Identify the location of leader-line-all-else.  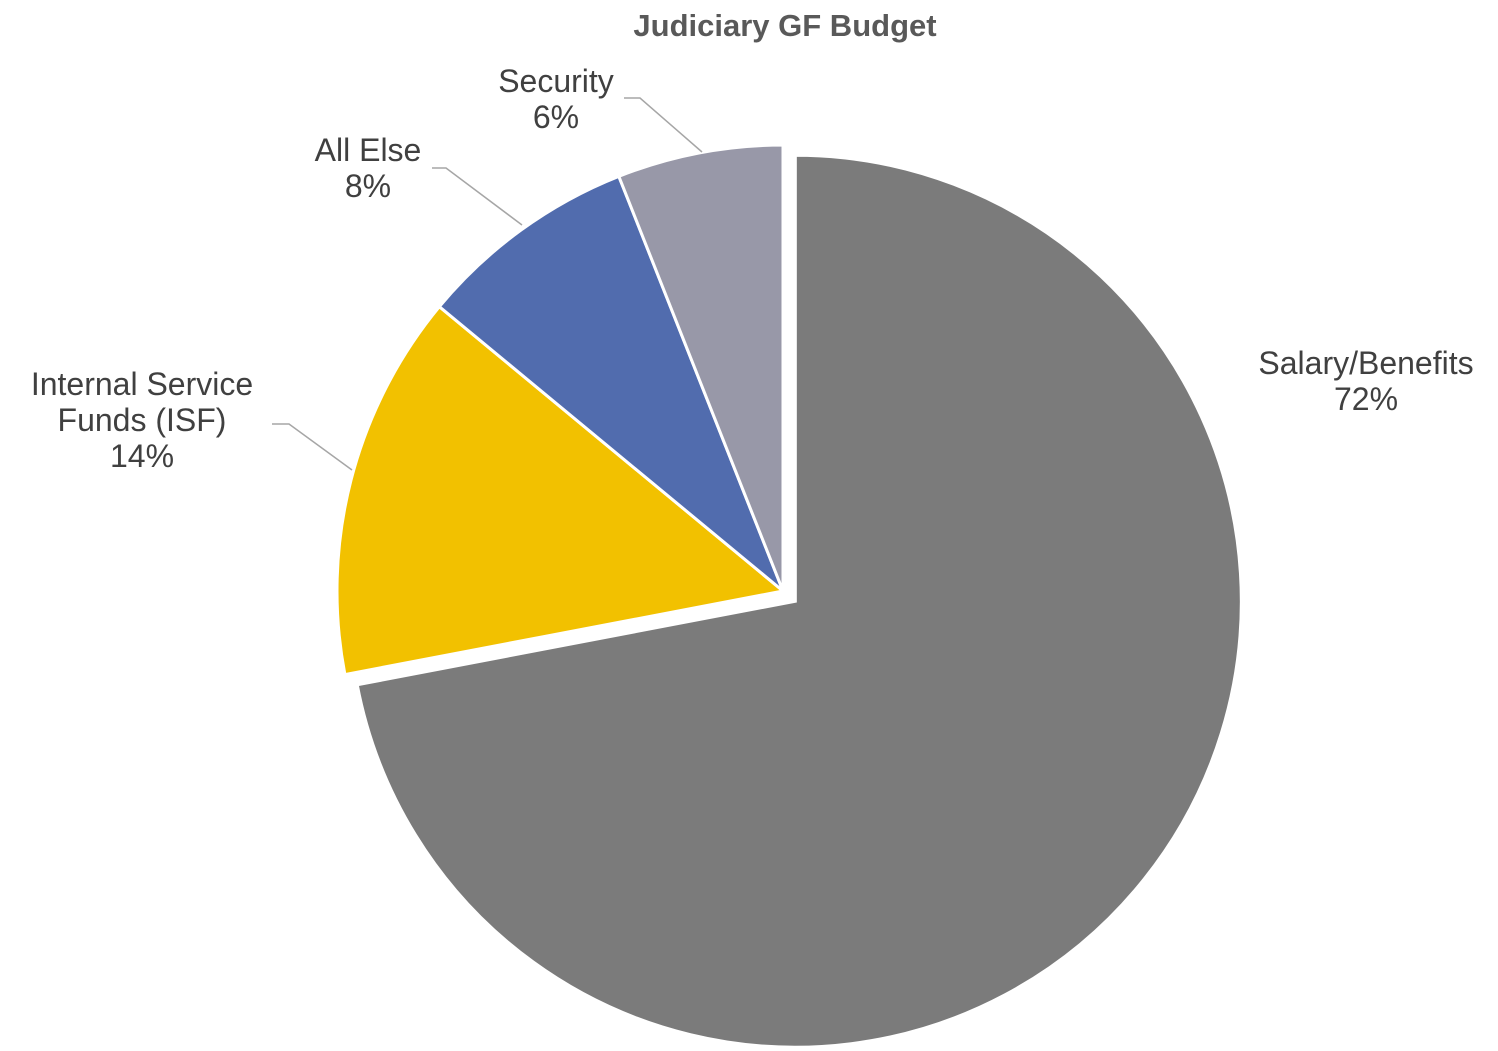
(477, 196).